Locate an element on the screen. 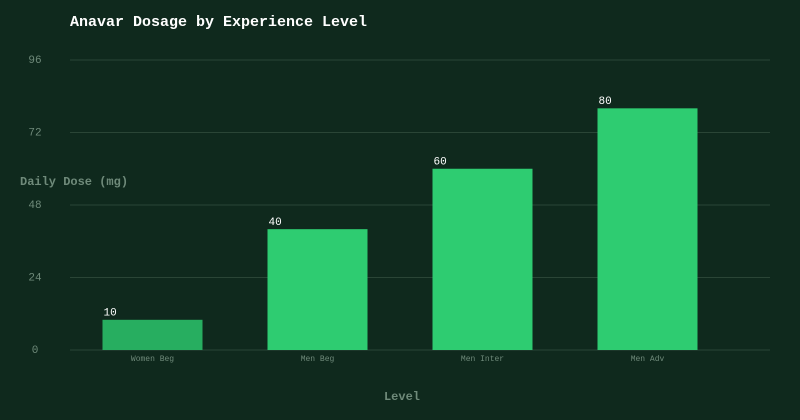  y-tick-label: 48 is located at coordinates (34, 206).